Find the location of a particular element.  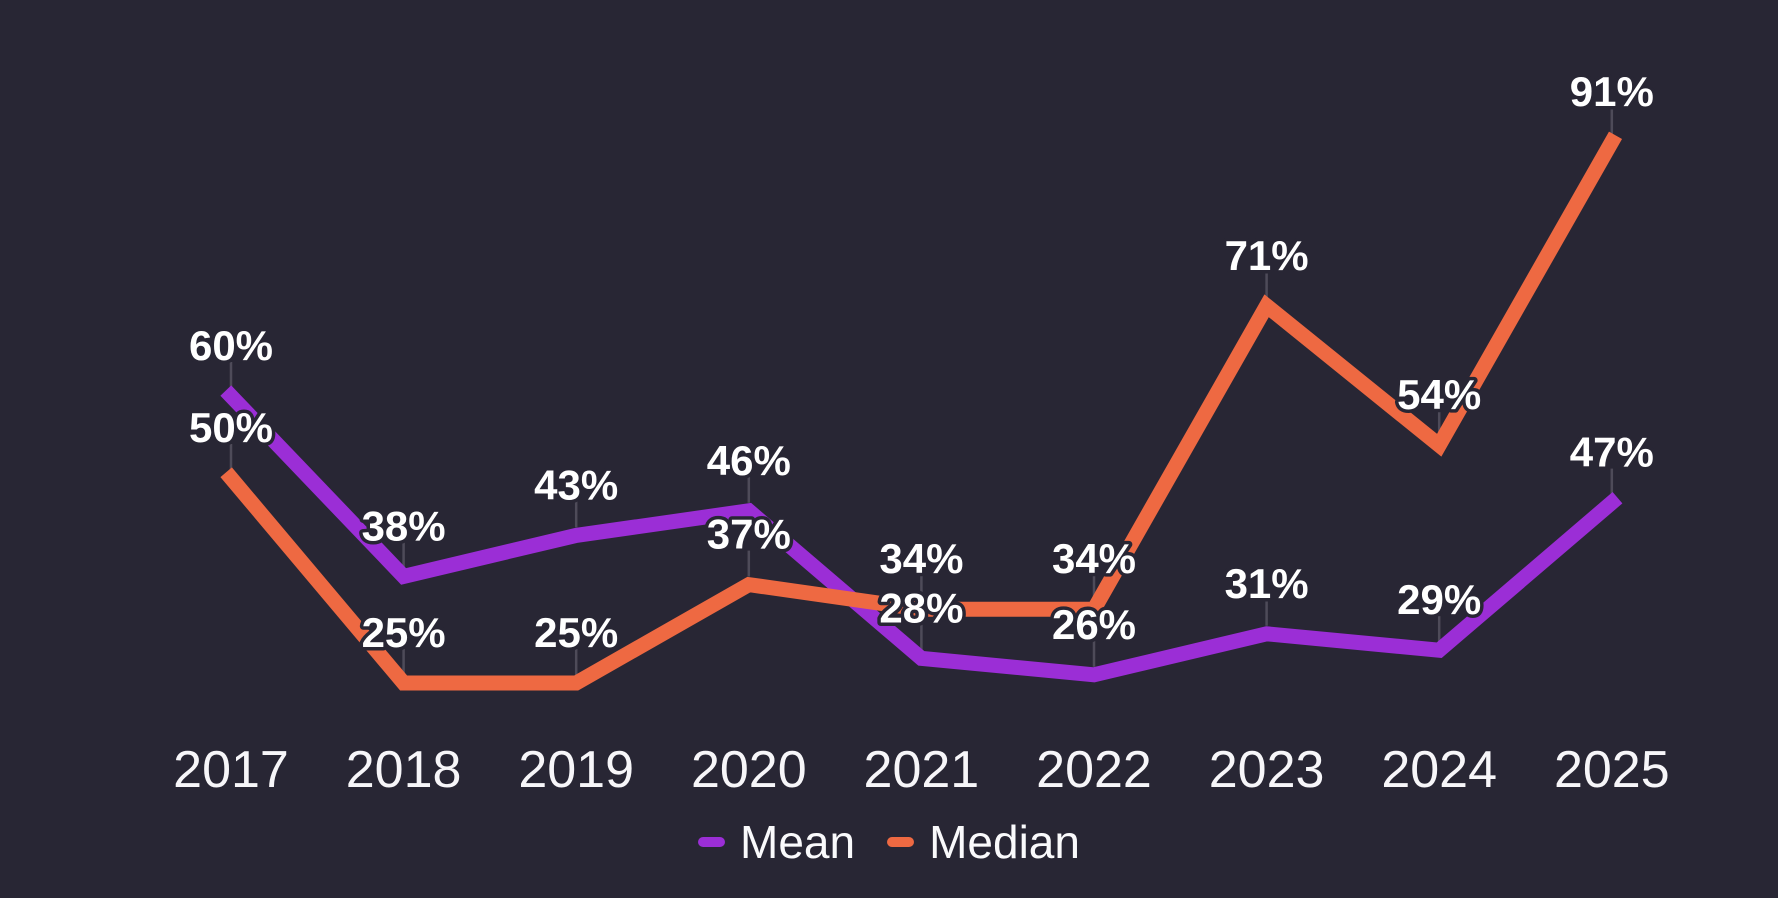

x-axis-label: 2020 is located at coordinates (749, 770).